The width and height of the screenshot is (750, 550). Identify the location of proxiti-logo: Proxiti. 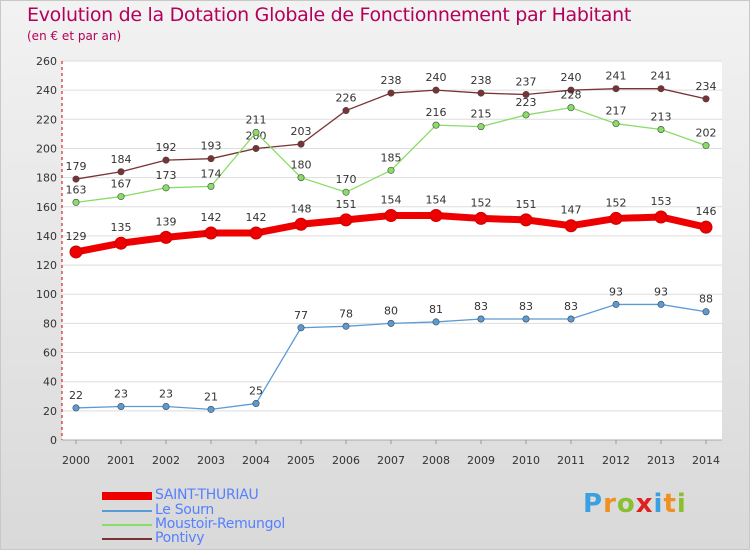
(635, 504).